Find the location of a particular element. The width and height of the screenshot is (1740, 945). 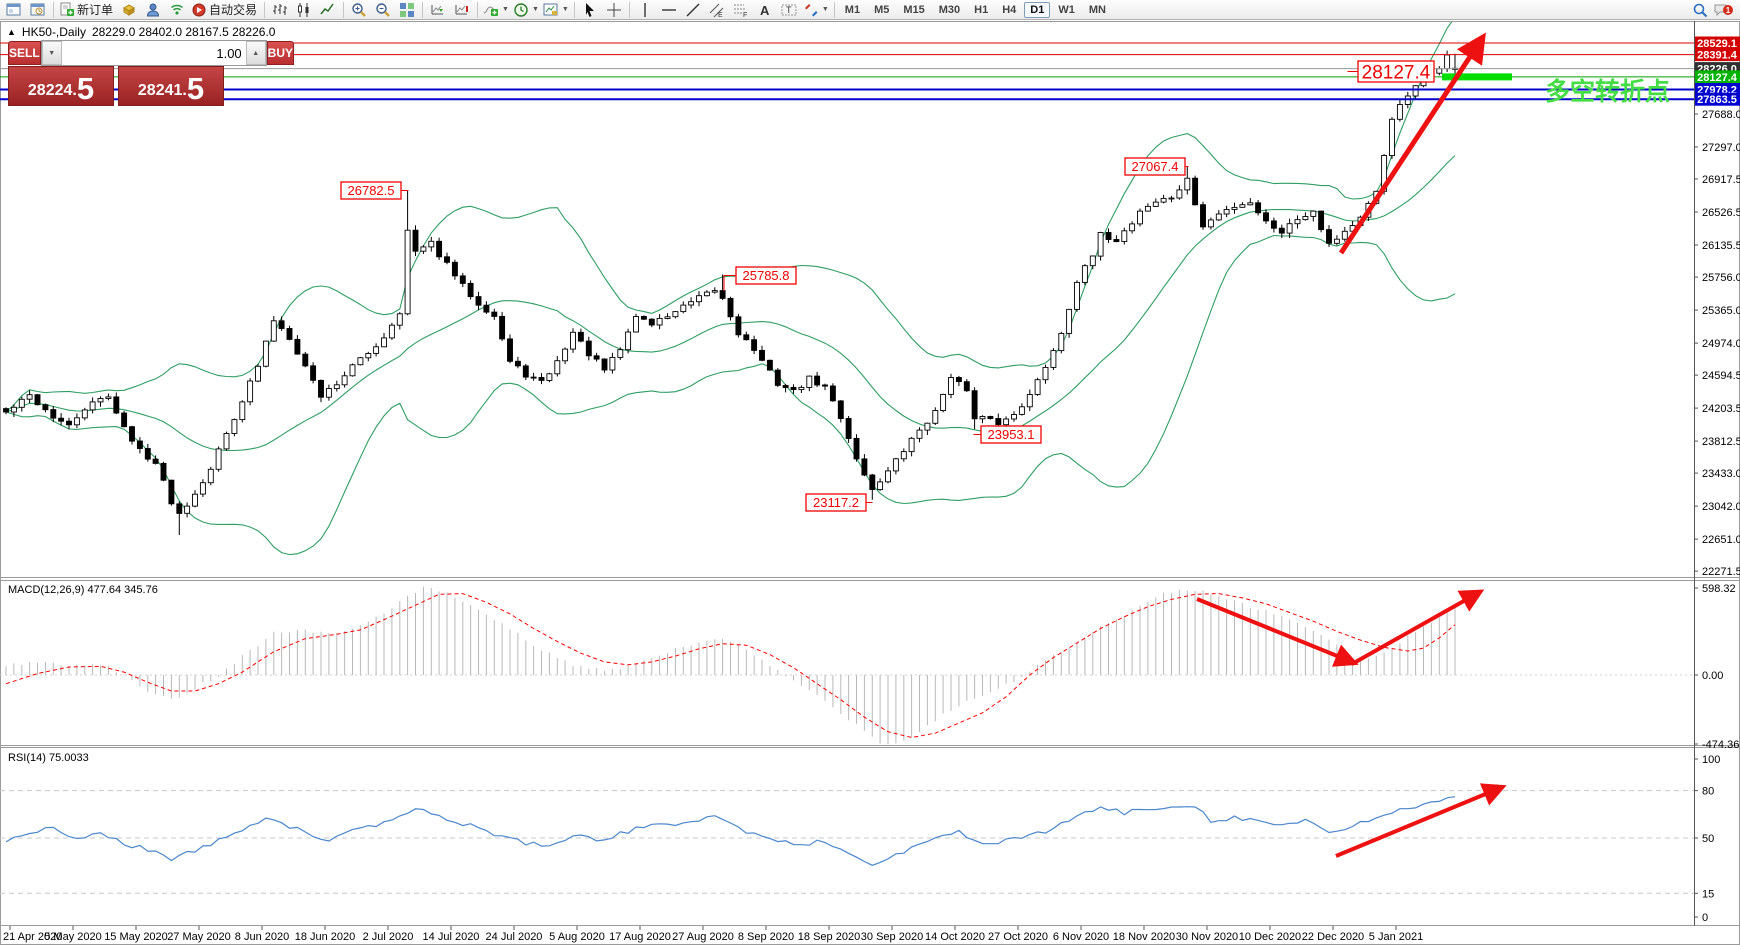

text-icon: A is located at coordinates (765, 10).